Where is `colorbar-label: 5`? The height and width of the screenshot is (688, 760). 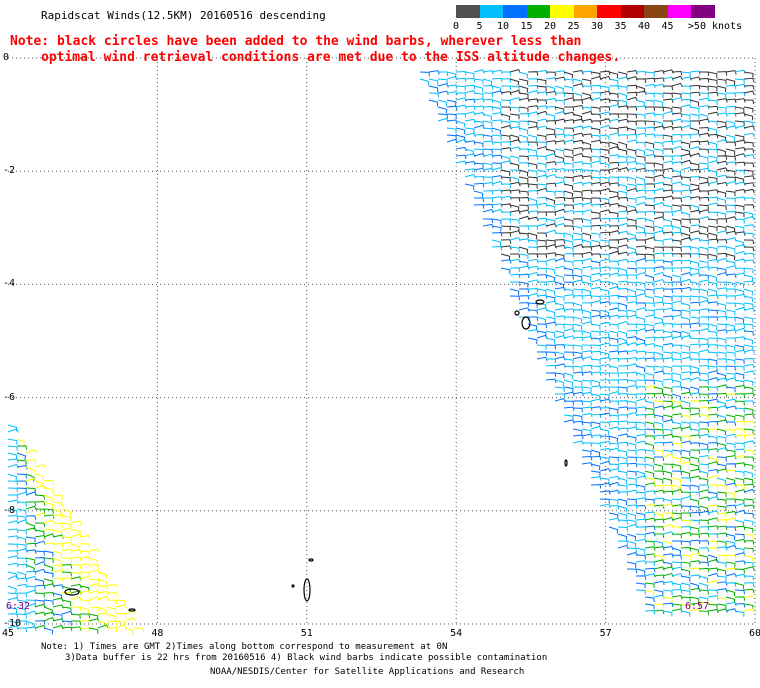 colorbar-label: 5 is located at coordinates (479, 26).